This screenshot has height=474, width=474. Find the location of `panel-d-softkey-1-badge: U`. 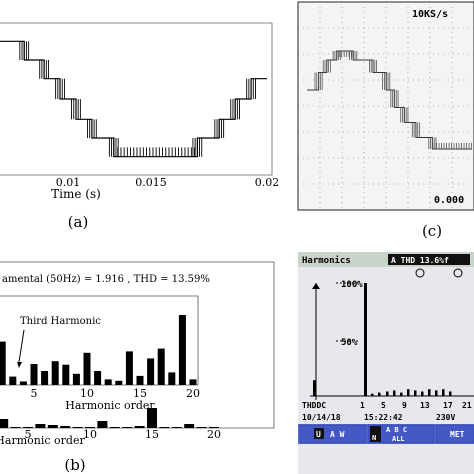

panel-d-softkey-1-badge: U is located at coordinates (318, 434).